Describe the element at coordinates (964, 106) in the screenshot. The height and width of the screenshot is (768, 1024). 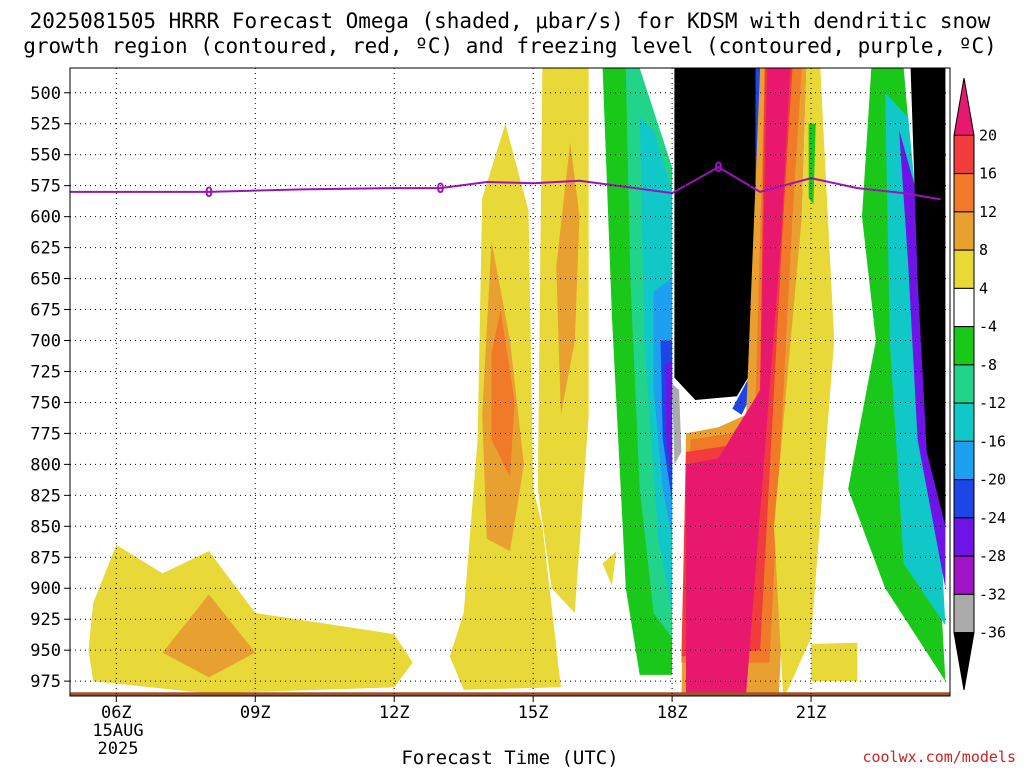
I see `colorbar-top-arrow` at that location.